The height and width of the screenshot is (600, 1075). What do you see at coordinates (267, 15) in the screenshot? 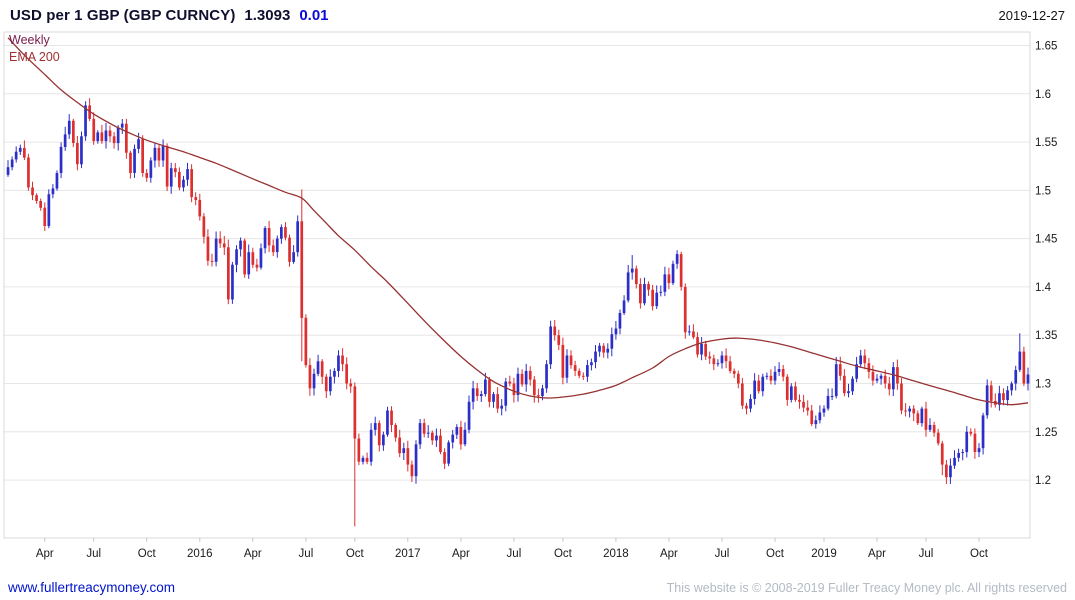
I see `last-price: 1.3093` at bounding box center [267, 15].